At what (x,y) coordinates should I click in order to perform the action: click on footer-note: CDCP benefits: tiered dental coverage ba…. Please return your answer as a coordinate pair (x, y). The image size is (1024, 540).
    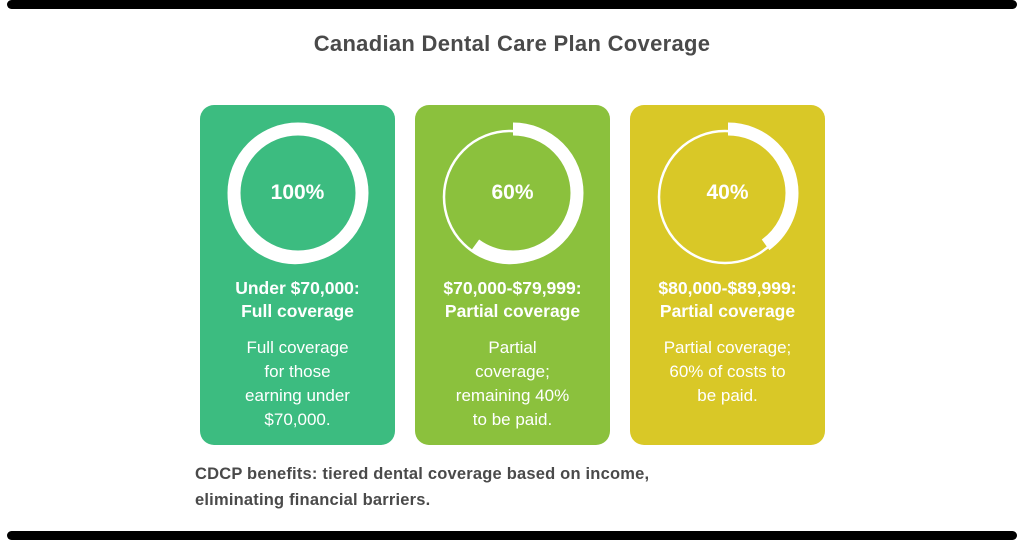
    Looking at the image, I should click on (422, 487).